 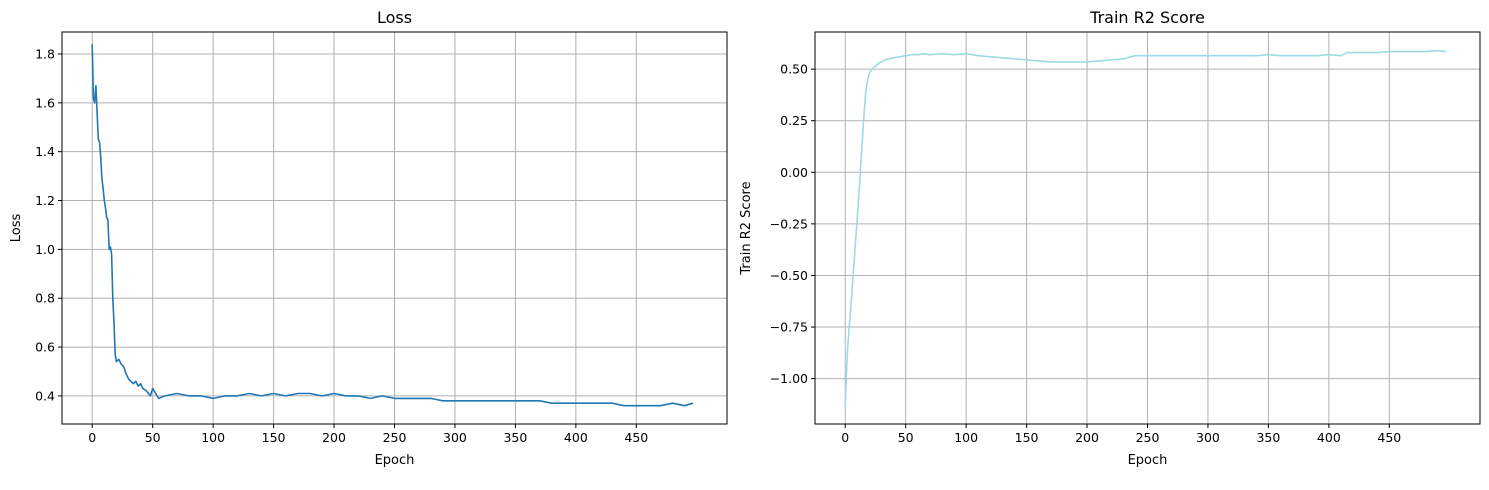 What do you see at coordinates (45, 298) in the screenshot?
I see `y-tick-label: 0.8` at bounding box center [45, 298].